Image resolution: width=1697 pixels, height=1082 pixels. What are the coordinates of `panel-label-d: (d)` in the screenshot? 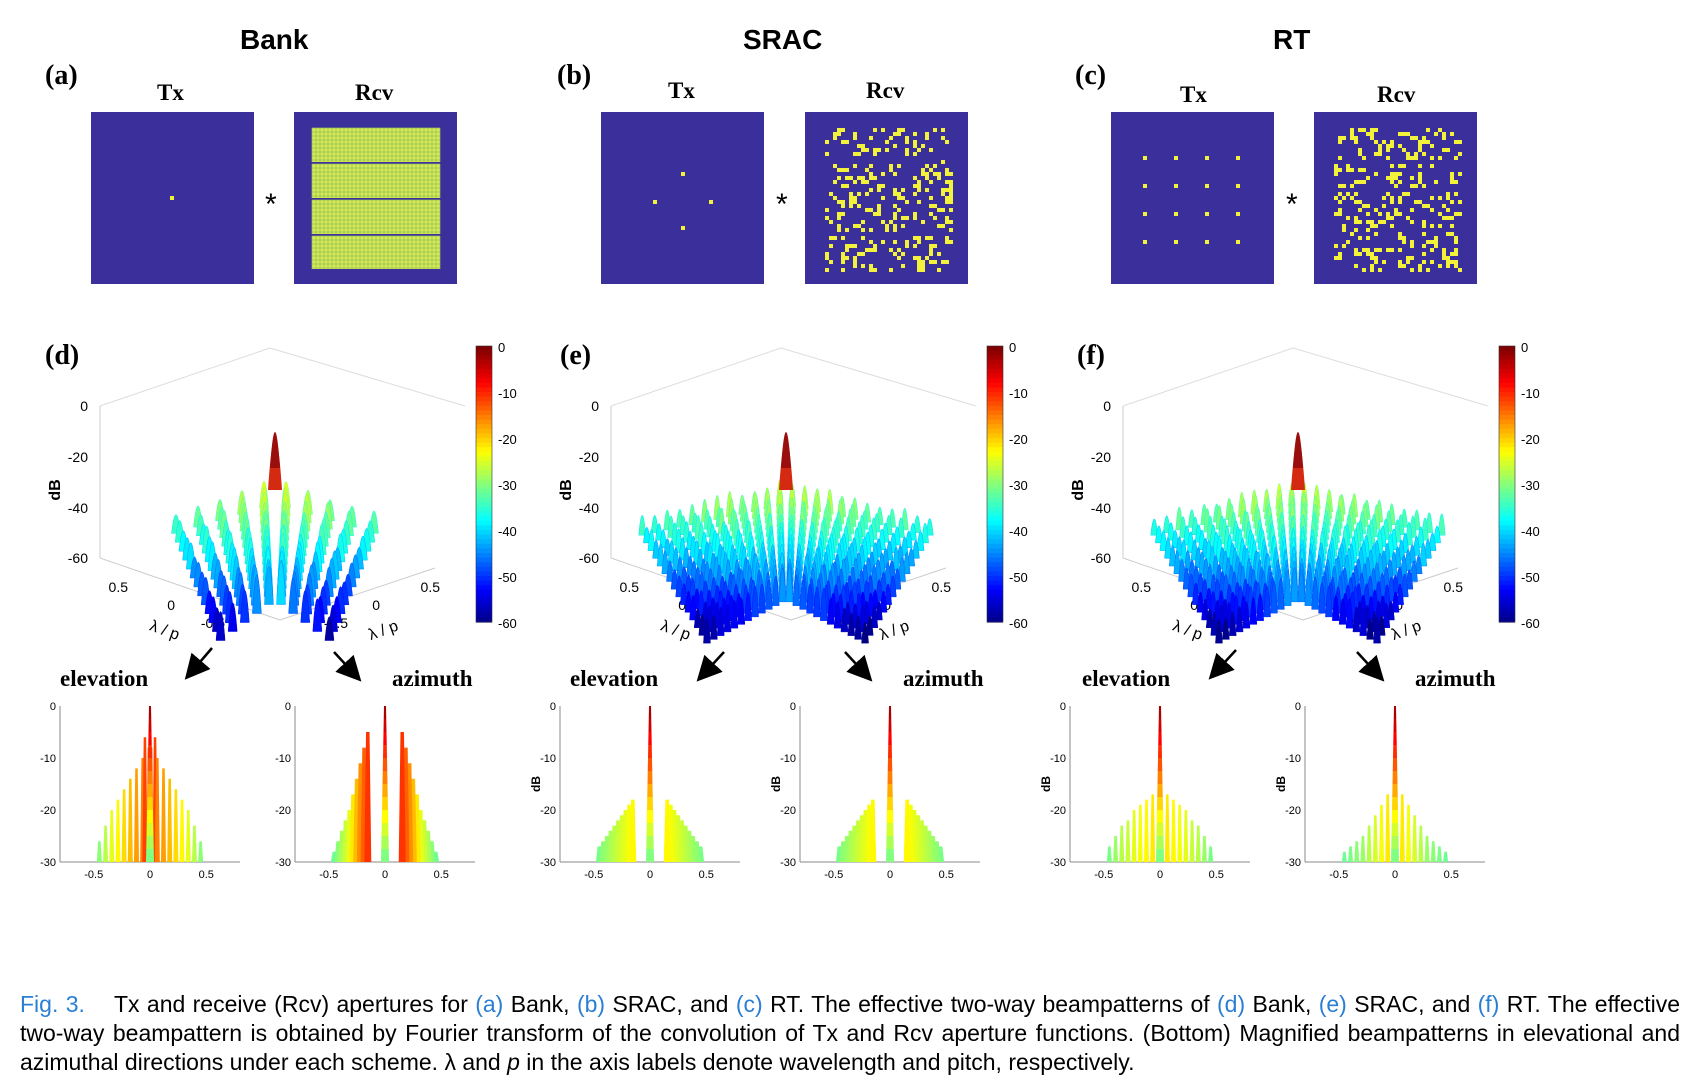 It's located at (62, 355).